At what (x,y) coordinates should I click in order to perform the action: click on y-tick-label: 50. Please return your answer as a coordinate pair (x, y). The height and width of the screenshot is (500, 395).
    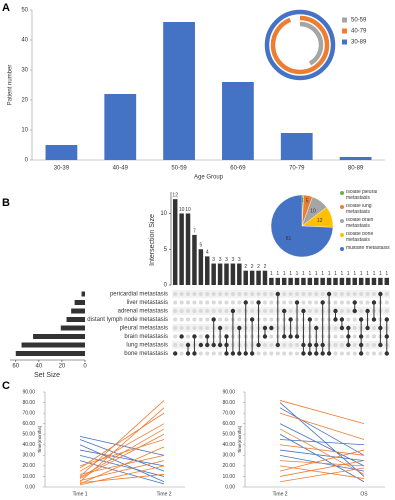
    Looking at the image, I should click on (24, 11).